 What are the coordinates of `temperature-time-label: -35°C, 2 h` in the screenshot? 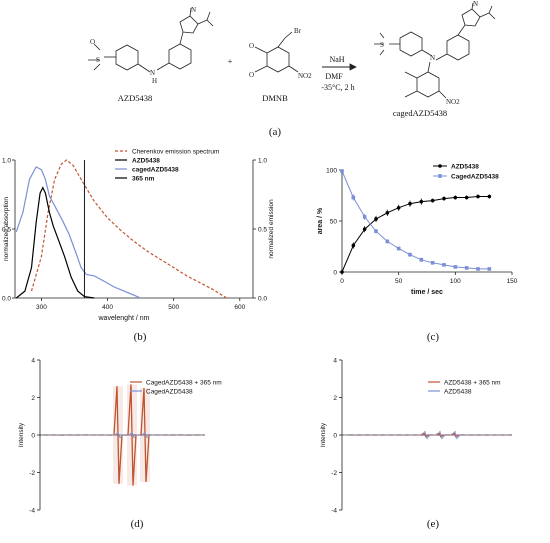 It's located at (337, 87).